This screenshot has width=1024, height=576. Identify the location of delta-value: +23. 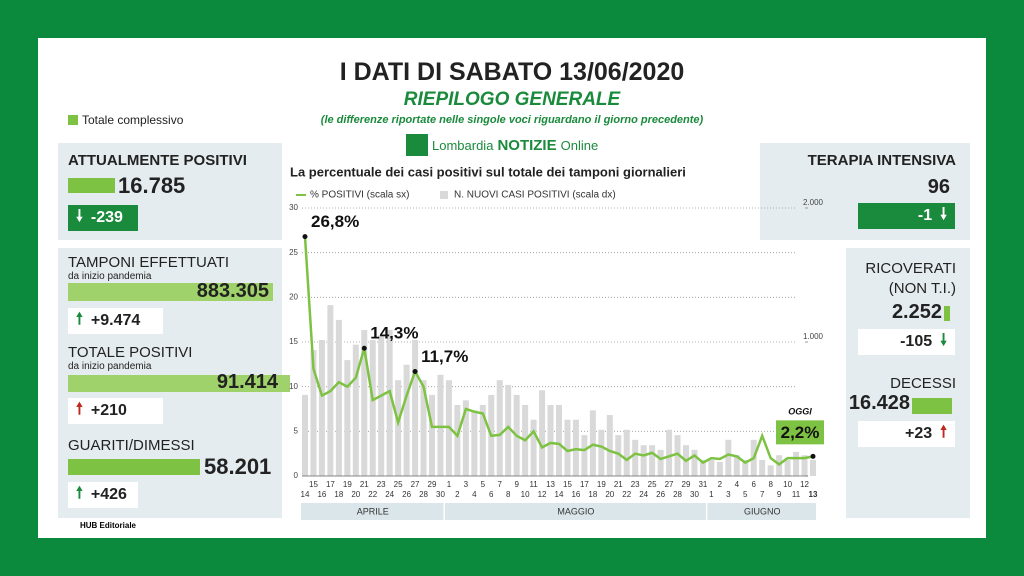
(918, 433).